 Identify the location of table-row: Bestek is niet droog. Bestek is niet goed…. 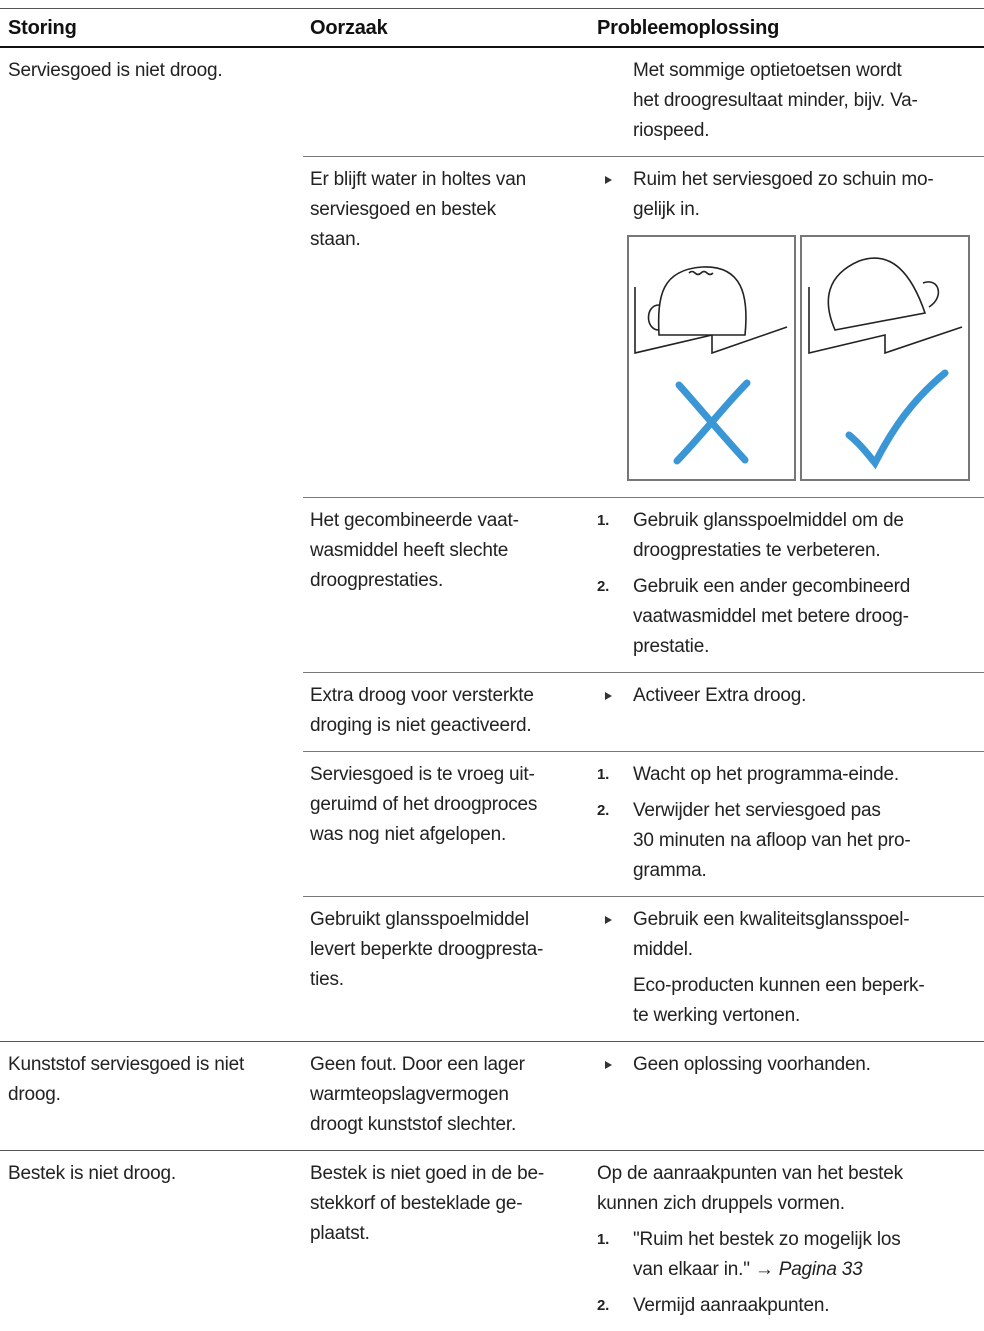
(492, 1240).